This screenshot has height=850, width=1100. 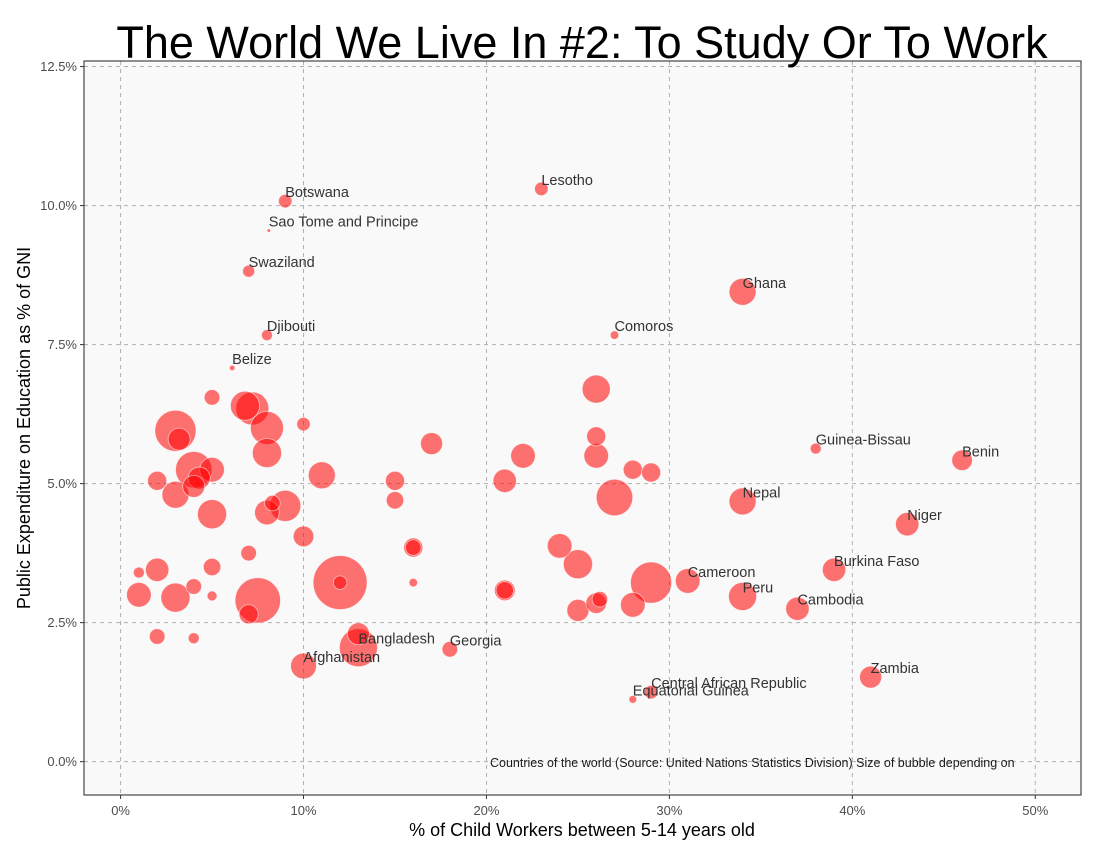 What do you see at coordinates (669, 810) in the screenshot?
I see `x-tick-label: 30%` at bounding box center [669, 810].